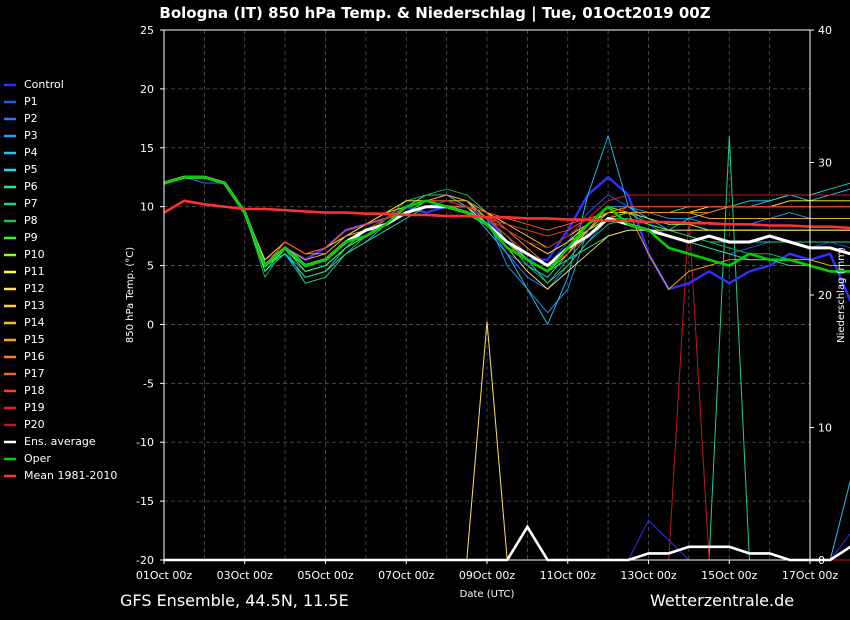 This screenshot has height=620, width=850. What do you see at coordinates (506, 214) in the screenshot?
I see `temp-line-mean-1981-2010` at bounding box center [506, 214].